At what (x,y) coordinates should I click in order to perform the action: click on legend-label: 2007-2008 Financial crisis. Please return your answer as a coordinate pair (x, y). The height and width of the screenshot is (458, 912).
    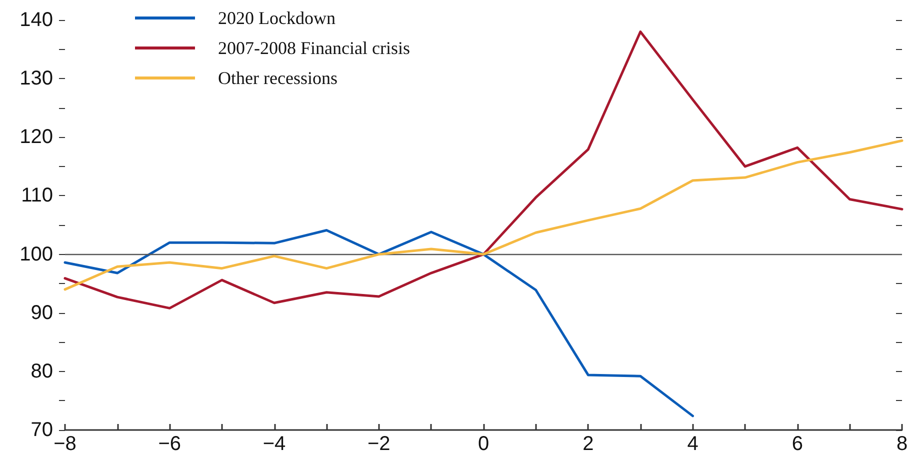
    Looking at the image, I should click on (314, 48).